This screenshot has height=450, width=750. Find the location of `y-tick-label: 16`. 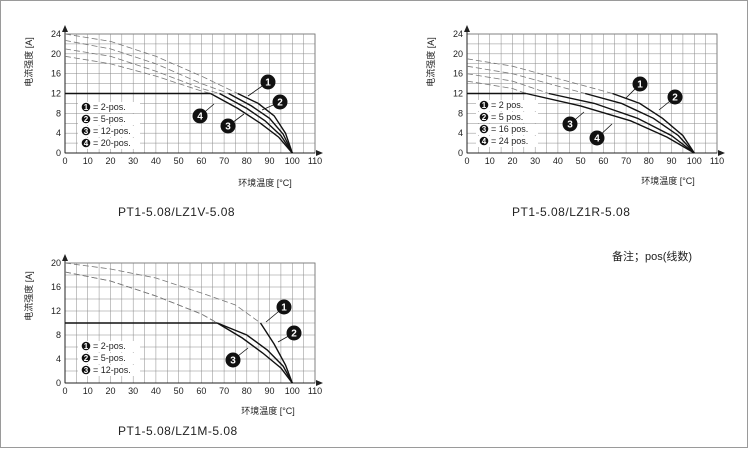

y-tick-label: 16 is located at coordinates (56, 287).